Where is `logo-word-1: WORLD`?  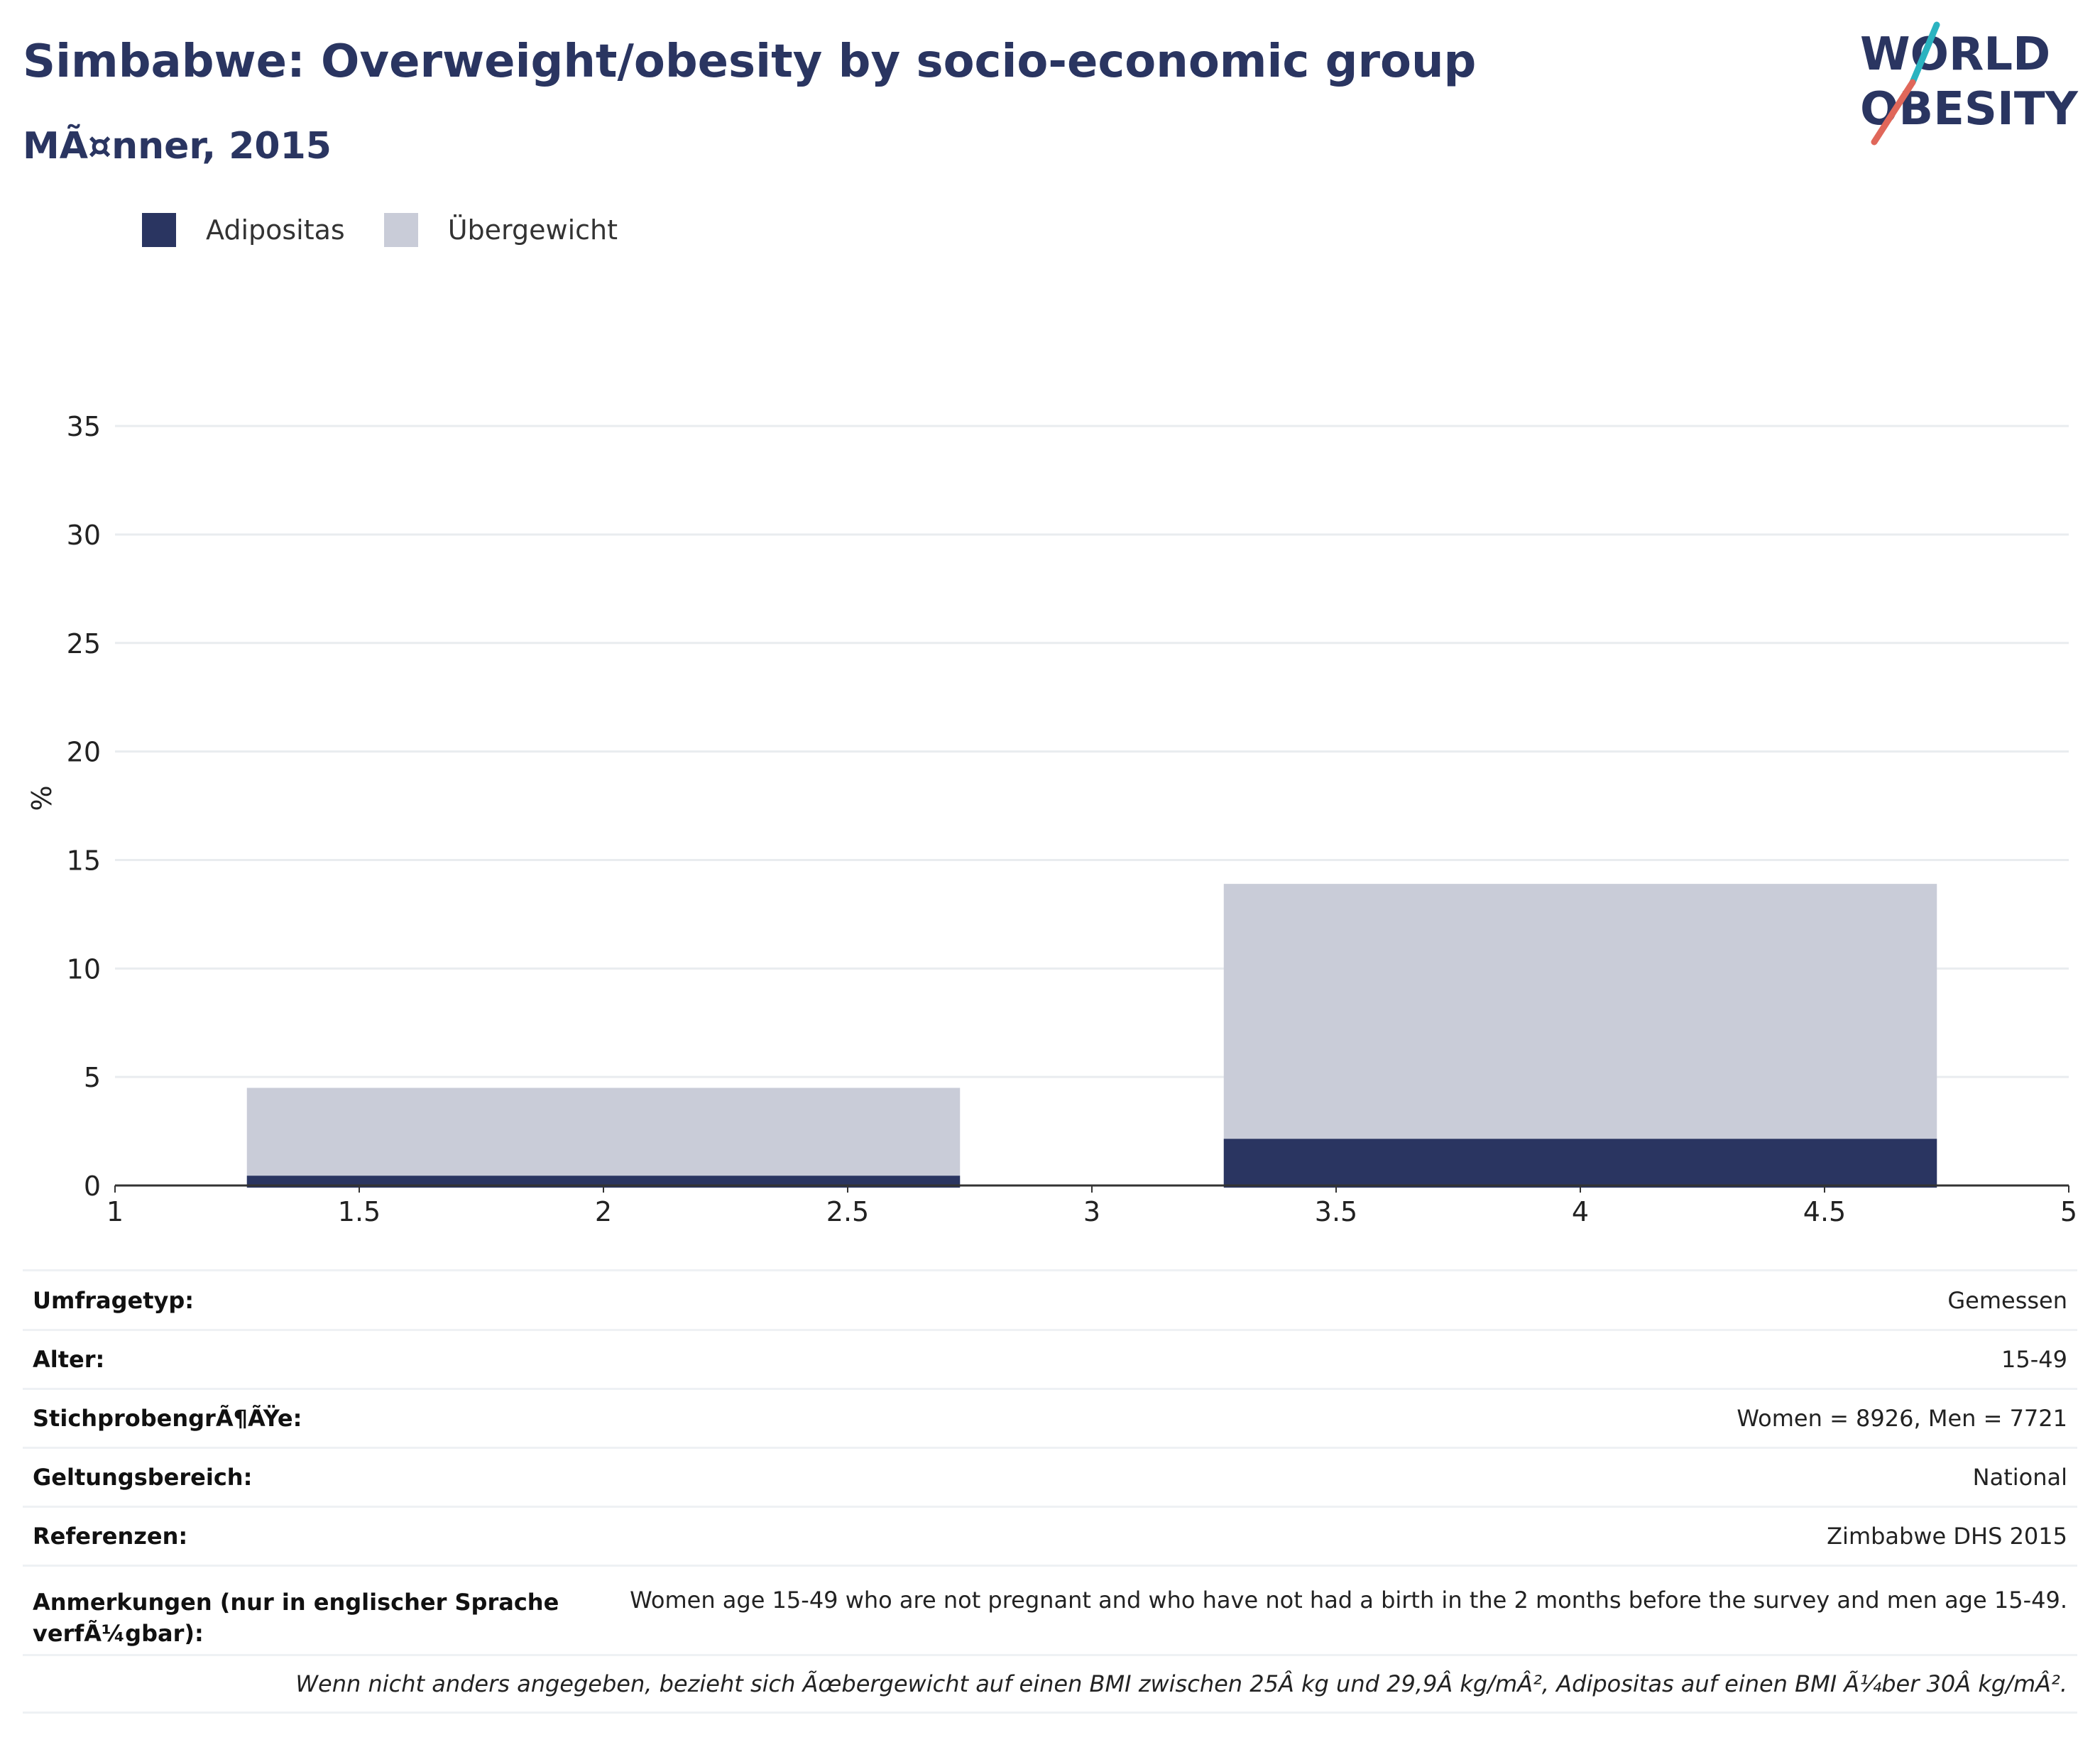 logo-word-1: WORLD is located at coordinates (1955, 54).